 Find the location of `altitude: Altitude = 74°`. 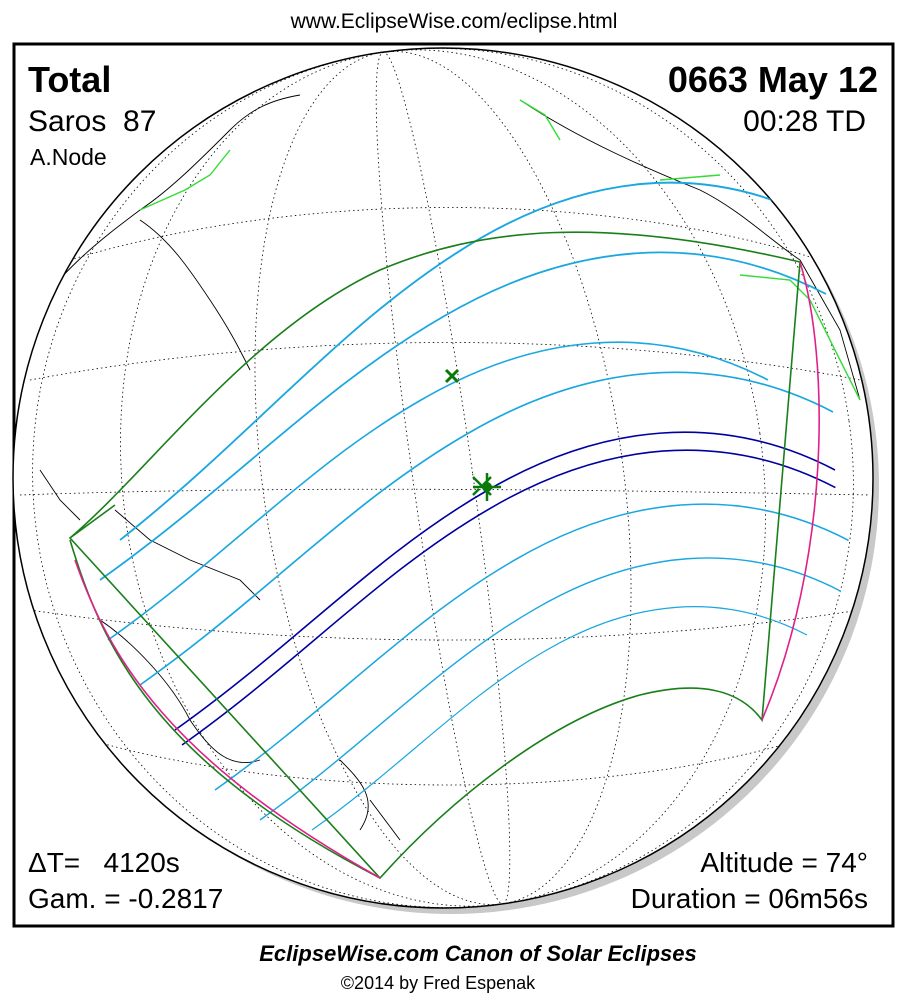

altitude: Altitude = 74° is located at coordinates (784, 862).